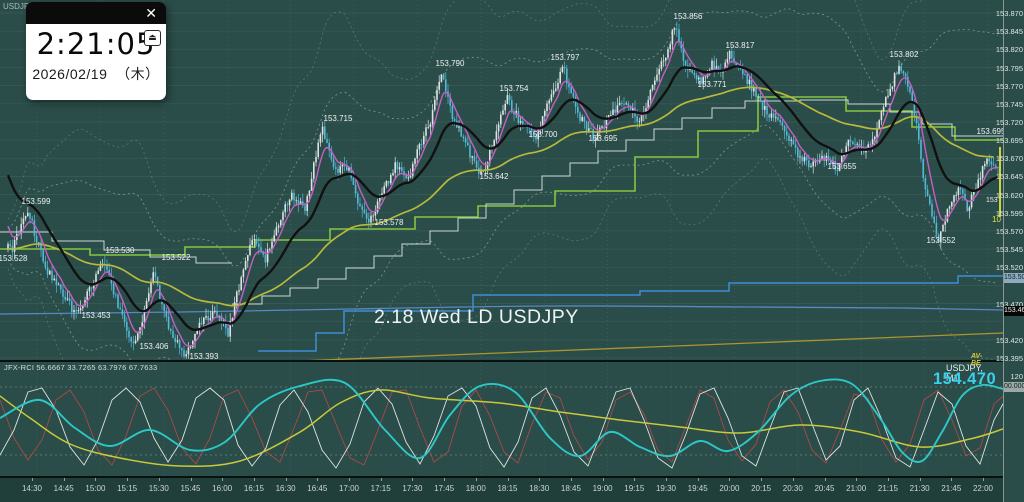 The height and width of the screenshot is (502, 1024). Describe the element at coordinates (95, 488) in the screenshot. I see `time-axis-label: 15:00` at that location.